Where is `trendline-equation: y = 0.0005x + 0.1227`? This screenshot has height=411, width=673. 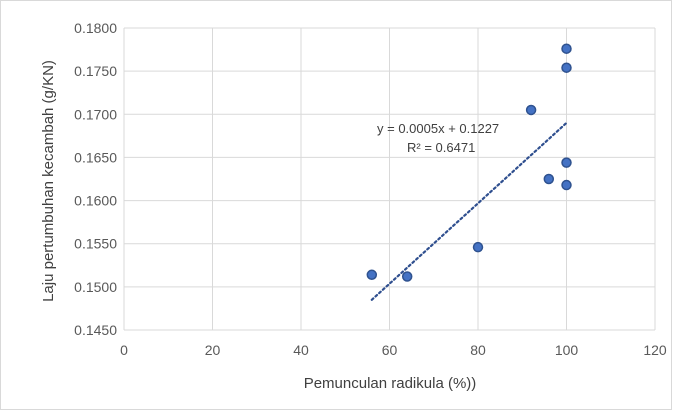 trendline-equation: y = 0.0005x + 0.1227 is located at coordinates (438, 128).